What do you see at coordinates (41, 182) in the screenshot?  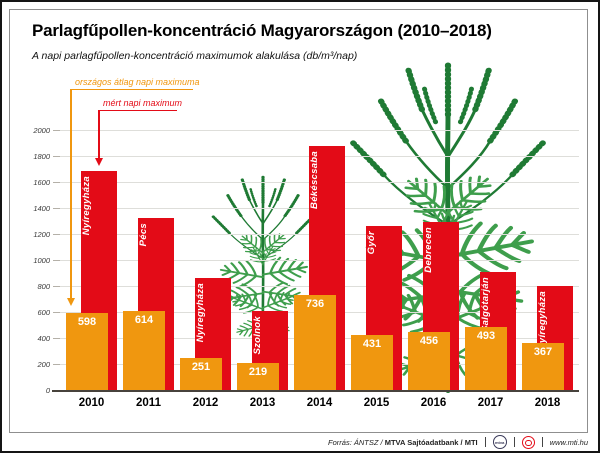 I see `y-tick-1600: 1600` at bounding box center [41, 182].